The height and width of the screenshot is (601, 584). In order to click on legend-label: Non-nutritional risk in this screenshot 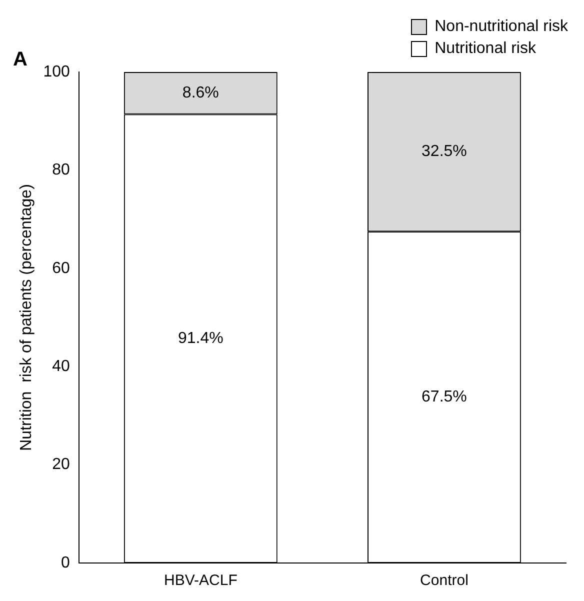, I will do `click(501, 27)`.